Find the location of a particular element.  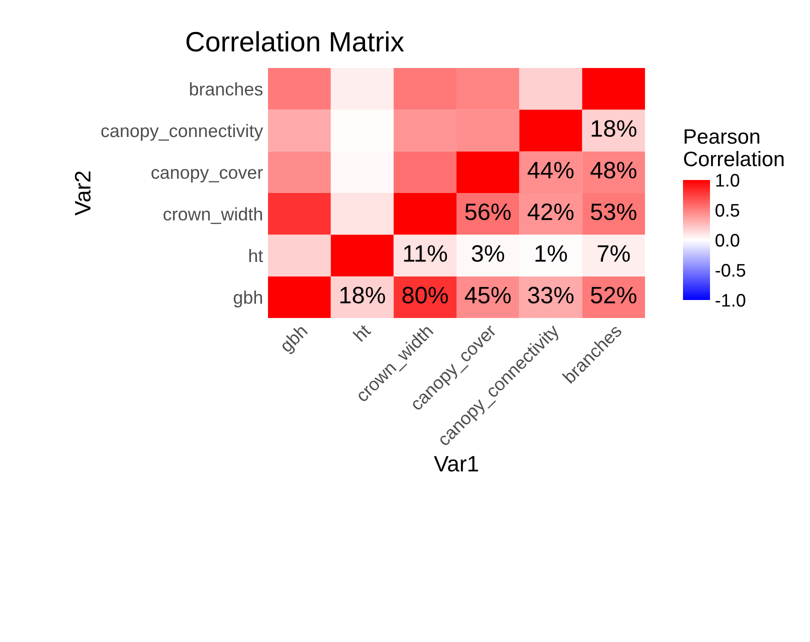

y-tick-label: ht is located at coordinates (256, 255).